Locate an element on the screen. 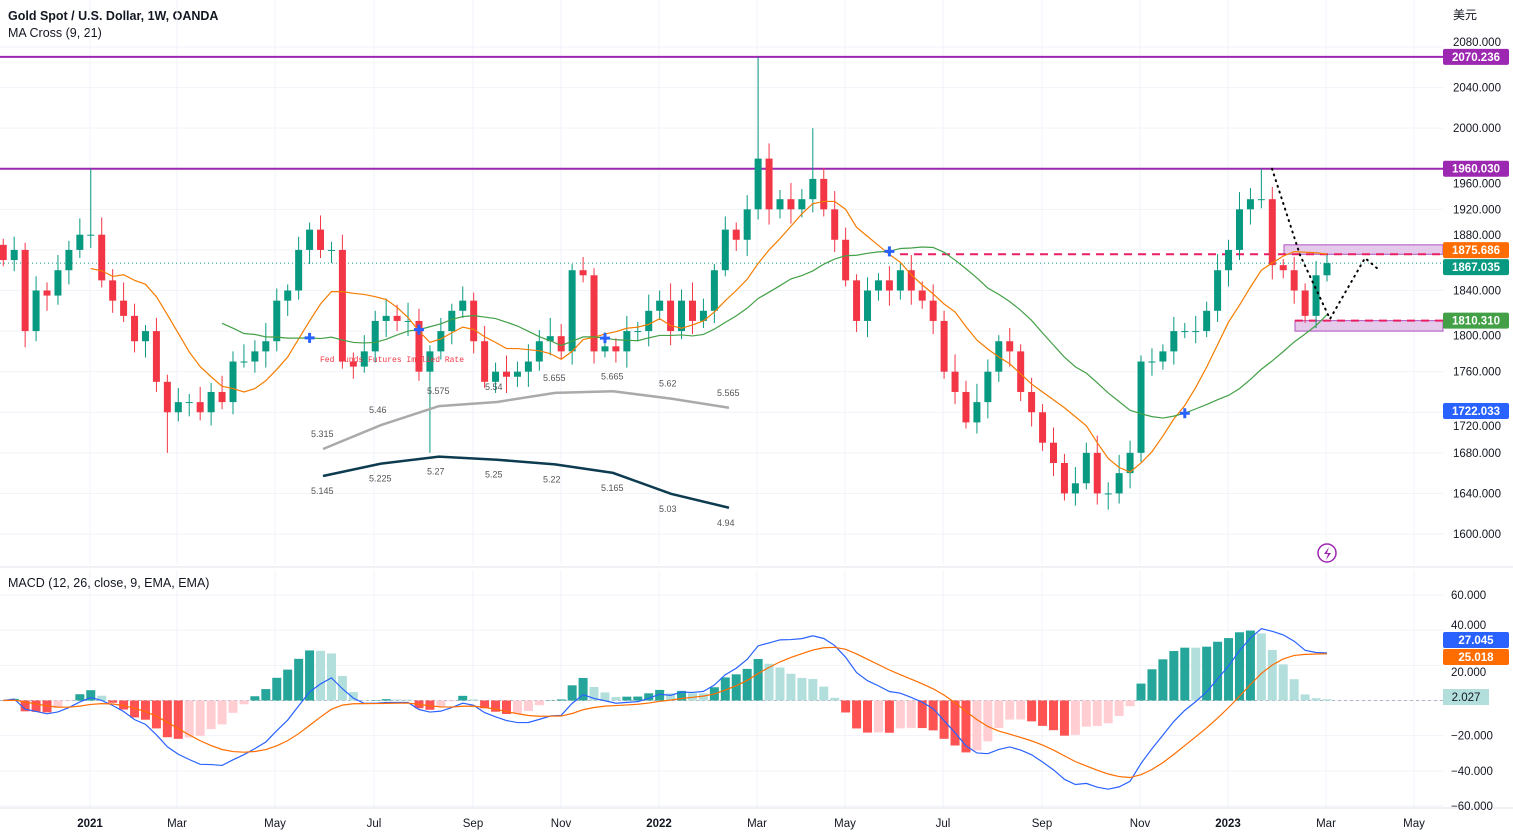 This screenshot has width=1513, height=837. support-zone is located at coordinates (1369, 326).